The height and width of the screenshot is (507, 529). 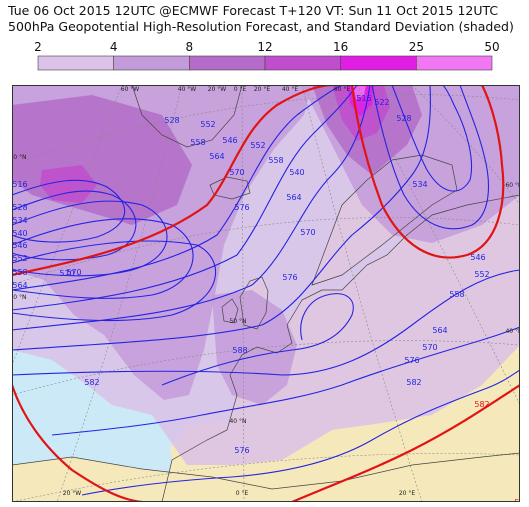 I want to click on graticule-label: 40 °E, so click(x=290, y=89).